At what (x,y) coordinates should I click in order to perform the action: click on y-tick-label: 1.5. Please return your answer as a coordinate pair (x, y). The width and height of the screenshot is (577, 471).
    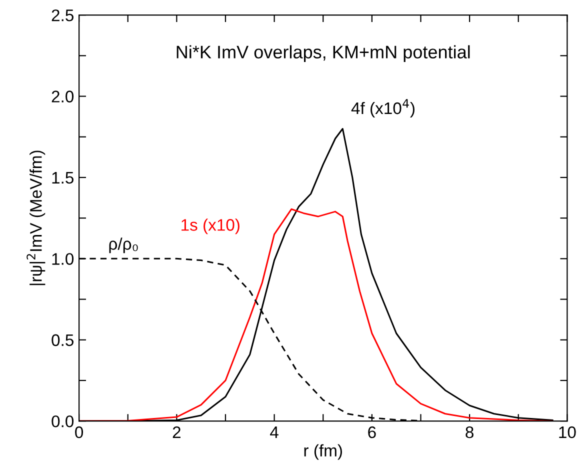
    Looking at the image, I should click on (63, 178).